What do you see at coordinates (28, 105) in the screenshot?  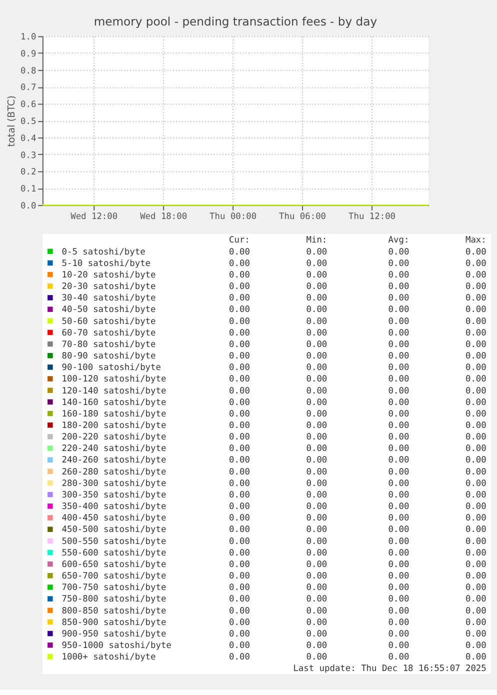 I see `y-tick-label: 0.6` at bounding box center [28, 105].